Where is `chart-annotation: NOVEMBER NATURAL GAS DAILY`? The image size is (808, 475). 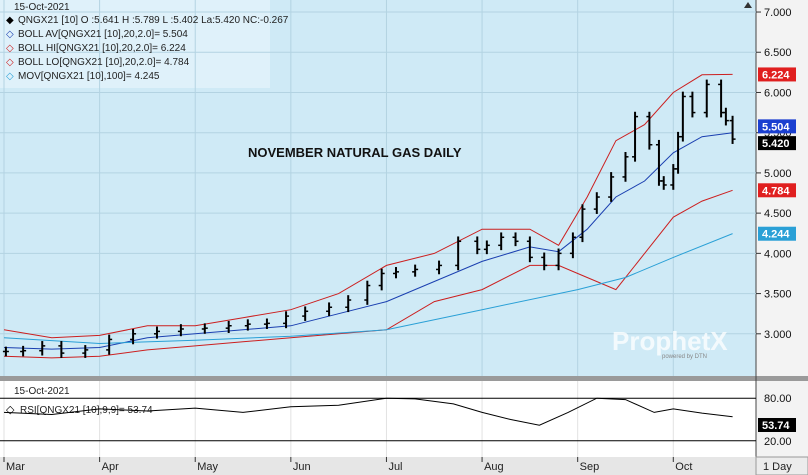
chart-annotation: NOVEMBER NATURAL GAS DAILY is located at coordinates (355, 152).